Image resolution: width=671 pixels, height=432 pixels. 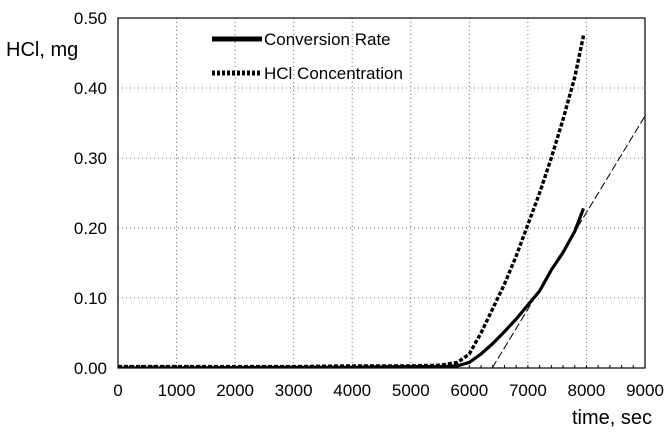 What do you see at coordinates (612, 418) in the screenshot?
I see `x-axis-title: time, sec` at bounding box center [612, 418].